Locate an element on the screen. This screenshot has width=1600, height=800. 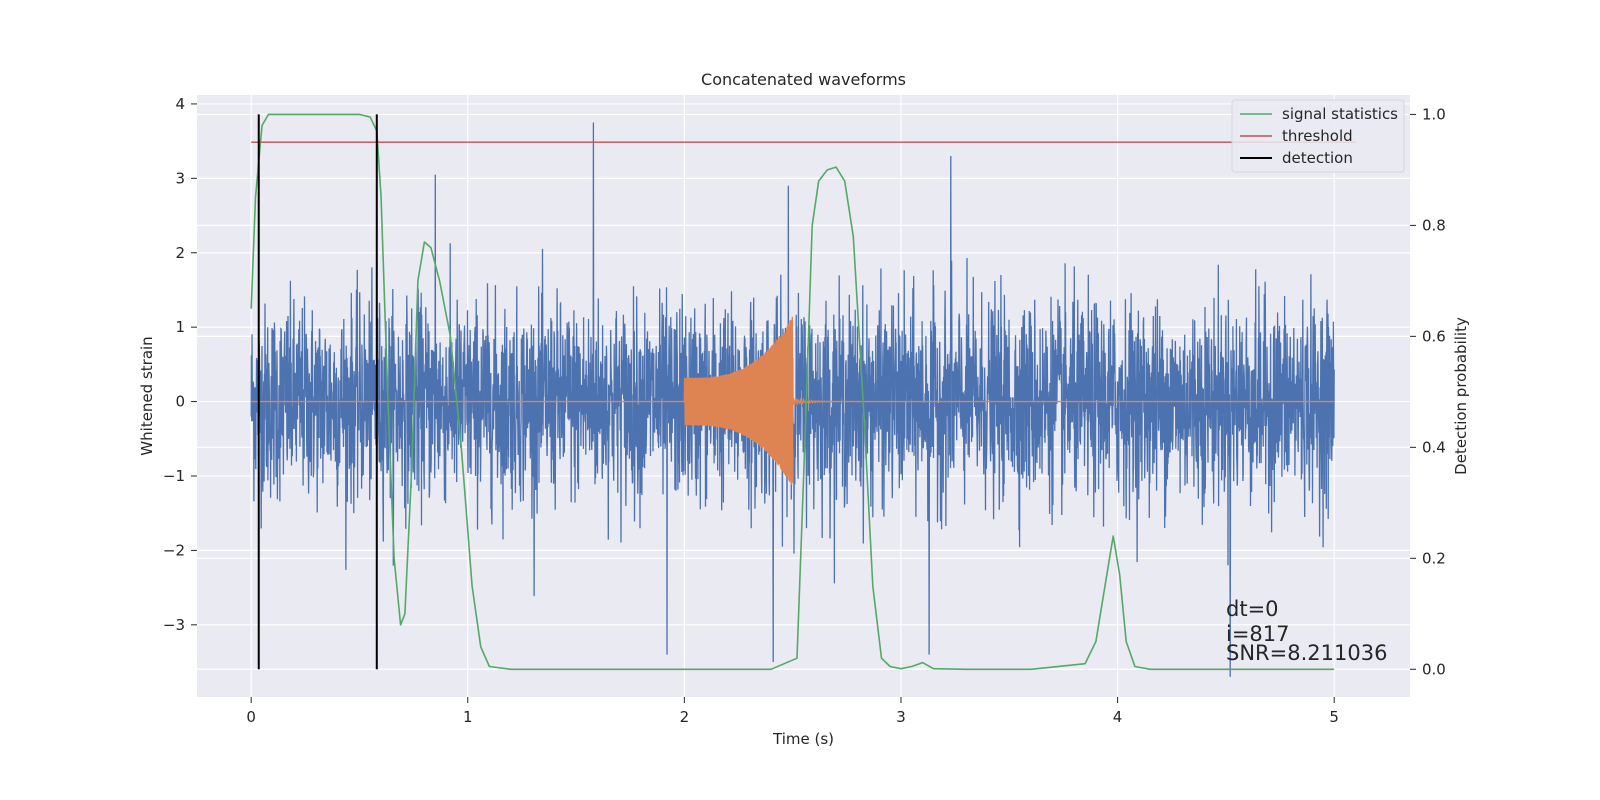
legend-label-threshold: threshold is located at coordinates (1317, 136).